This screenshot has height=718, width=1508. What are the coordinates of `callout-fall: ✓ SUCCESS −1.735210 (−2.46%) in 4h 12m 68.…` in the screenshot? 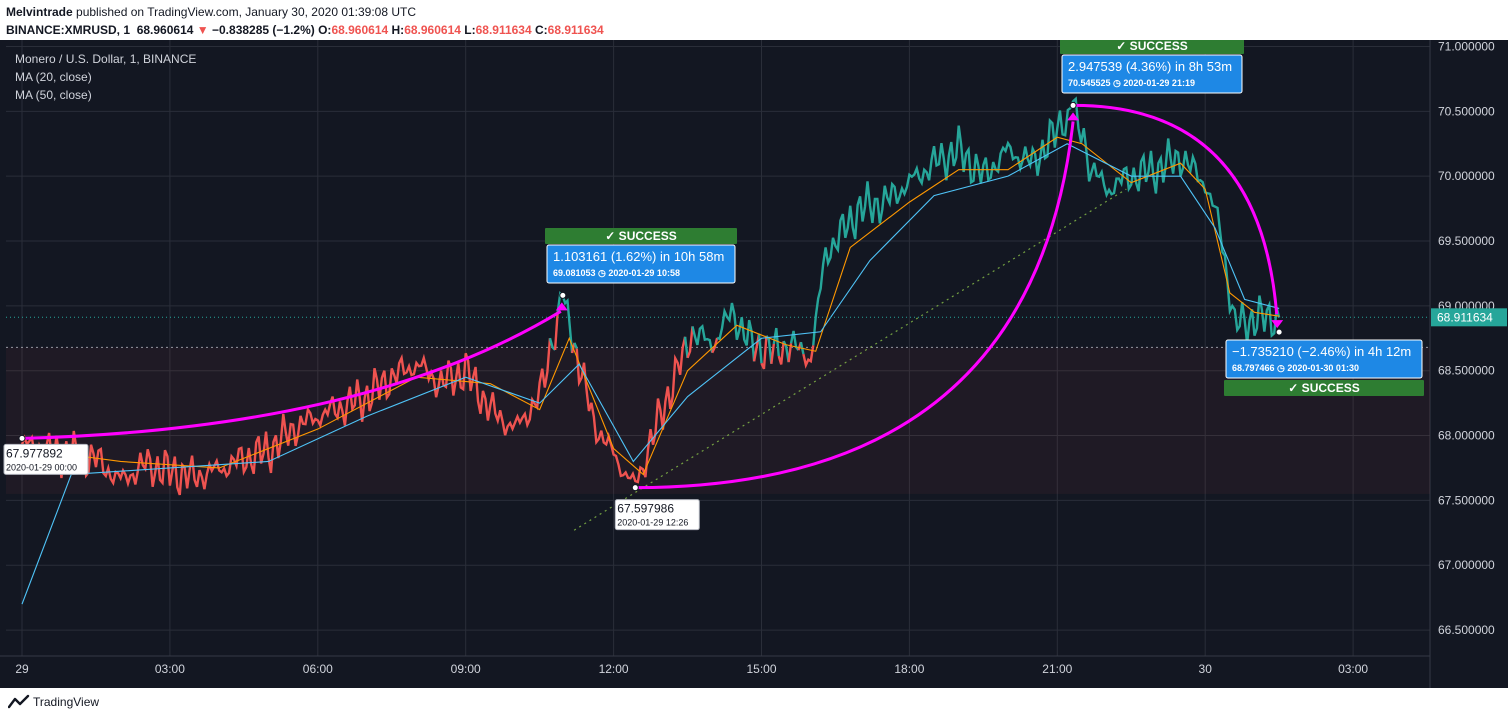 It's located at (1324, 367).